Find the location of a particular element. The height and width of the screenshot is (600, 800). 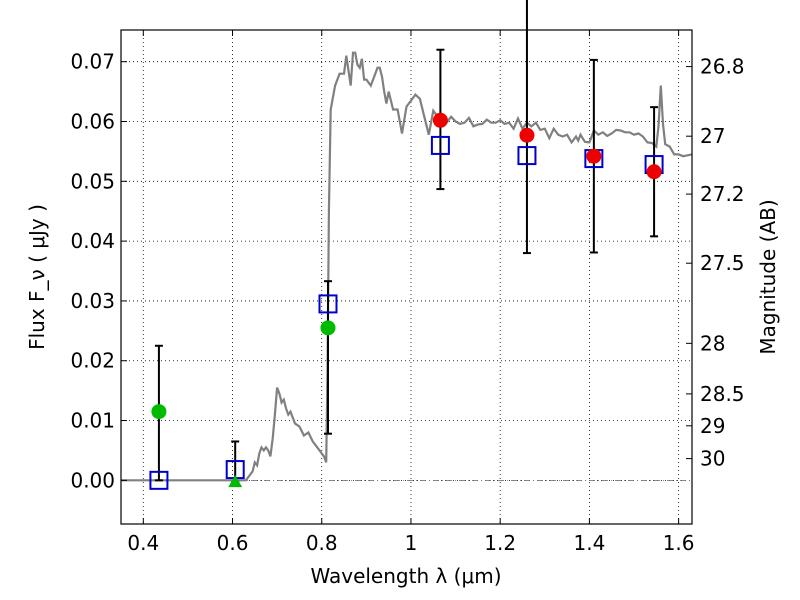

y-tick-label: 0.01 is located at coordinates (92, 421).